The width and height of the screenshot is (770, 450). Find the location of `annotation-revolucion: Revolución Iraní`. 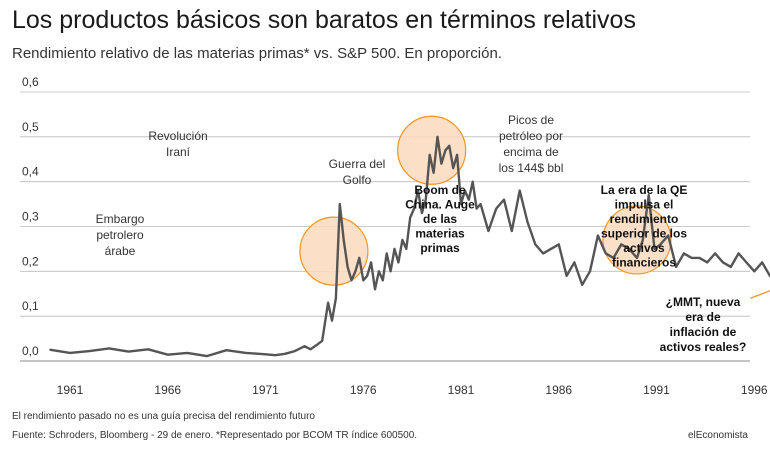

annotation-revolucion: Revolución Iraní is located at coordinates (177, 144).